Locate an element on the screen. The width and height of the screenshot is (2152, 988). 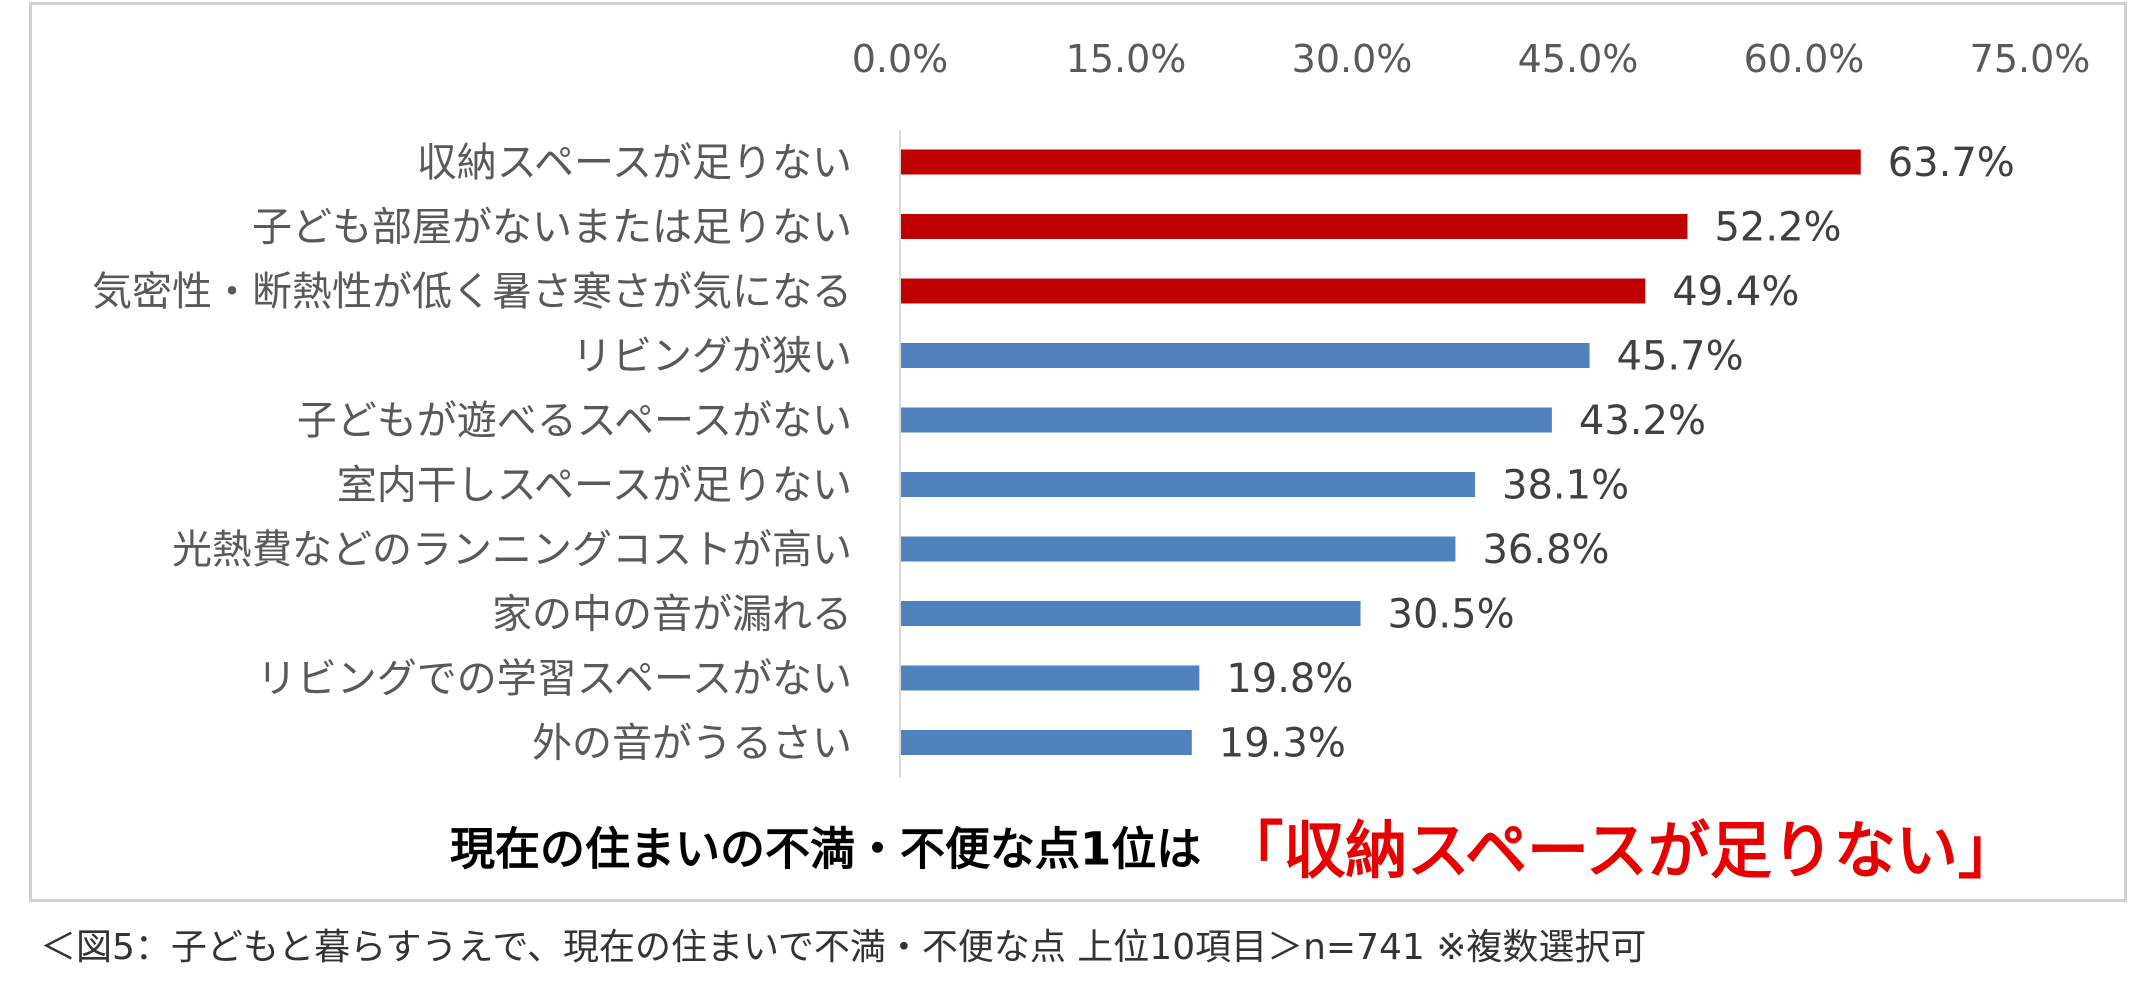
x-tick-label: 60.0% is located at coordinates (1804, 59).